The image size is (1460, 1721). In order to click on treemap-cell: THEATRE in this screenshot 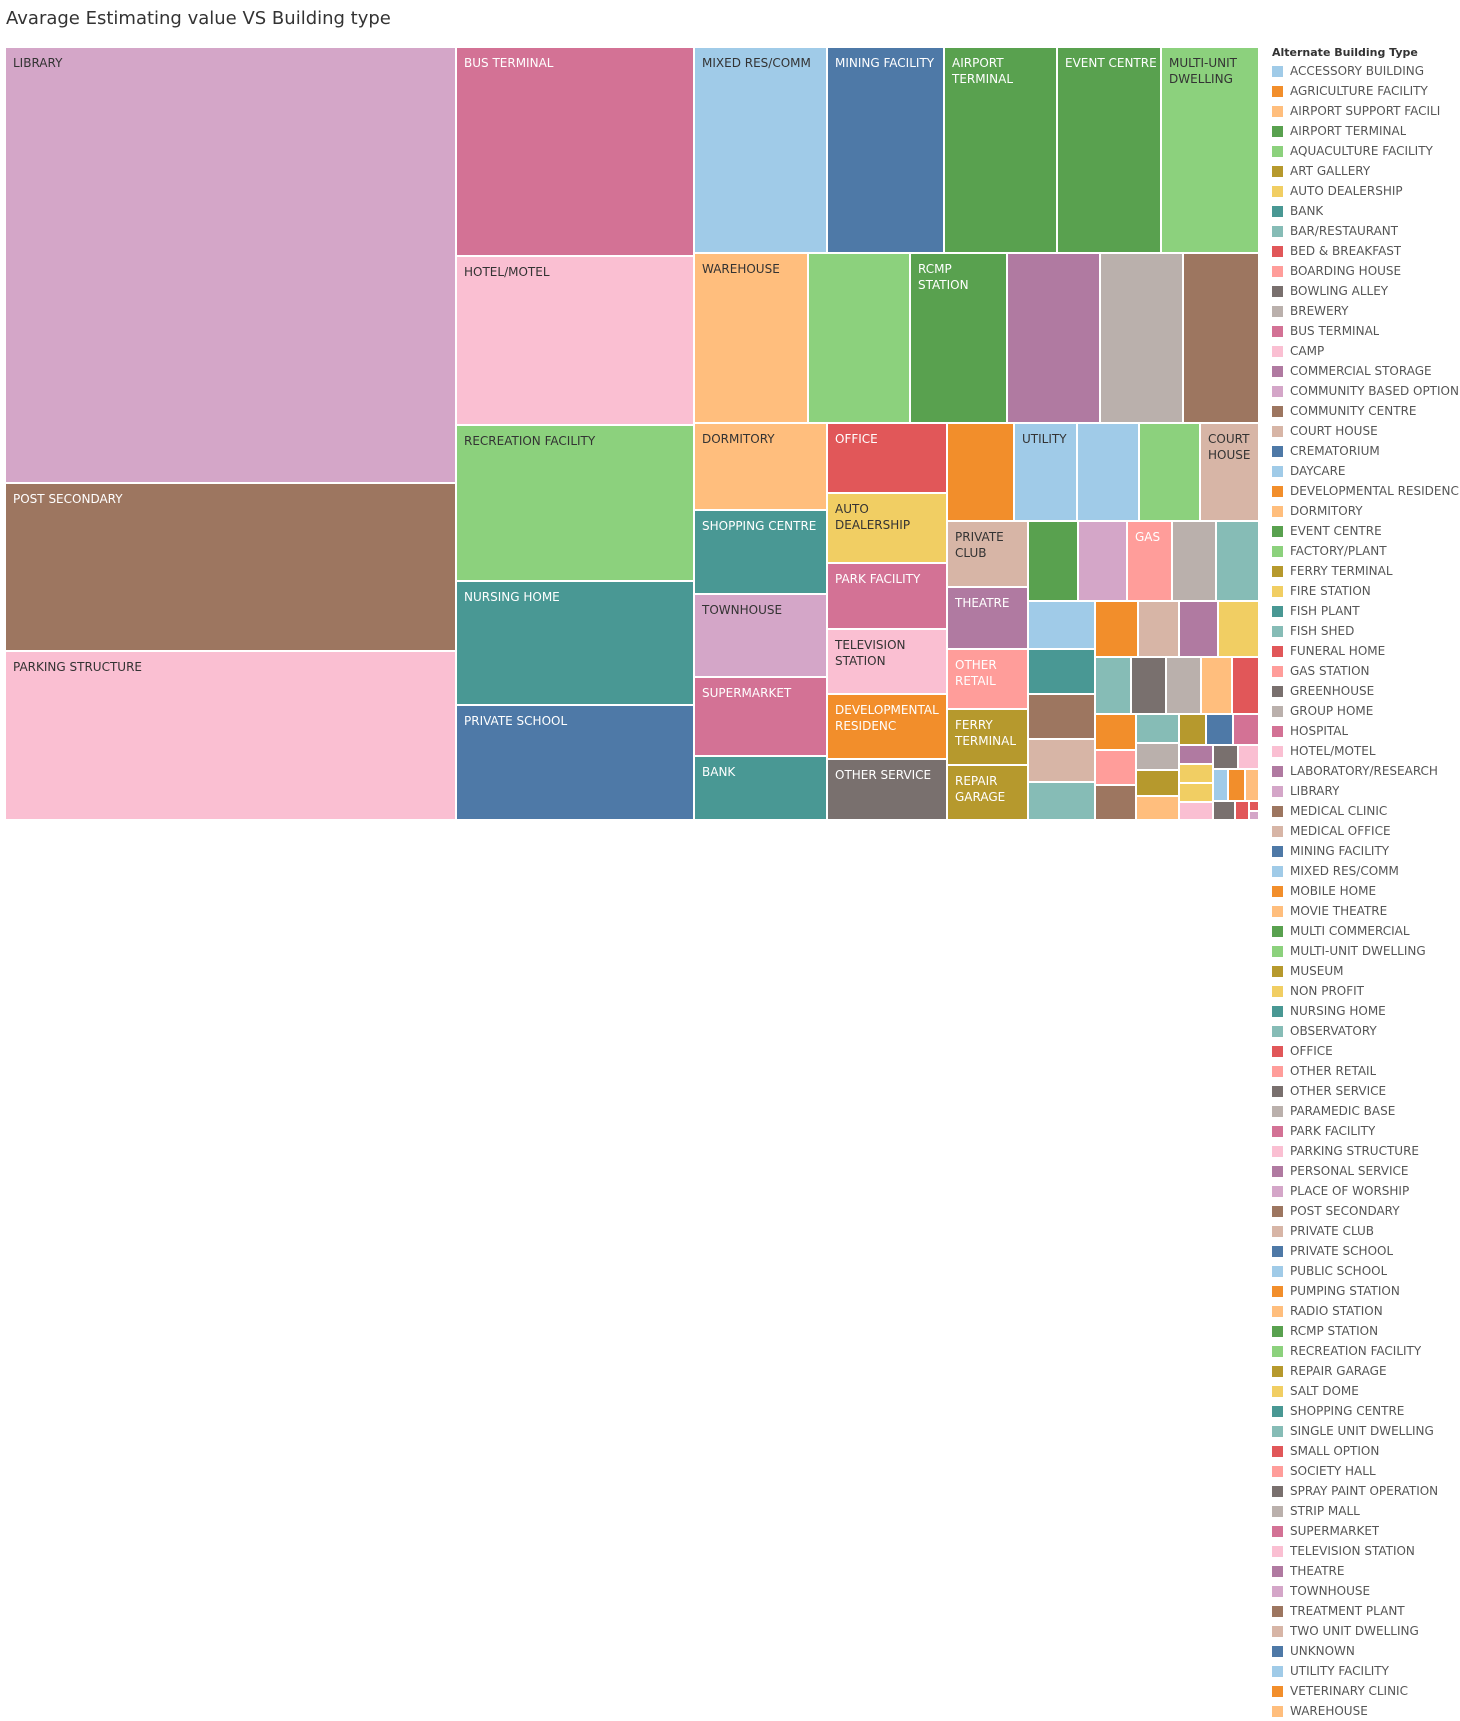, I will do `click(987, 618)`.